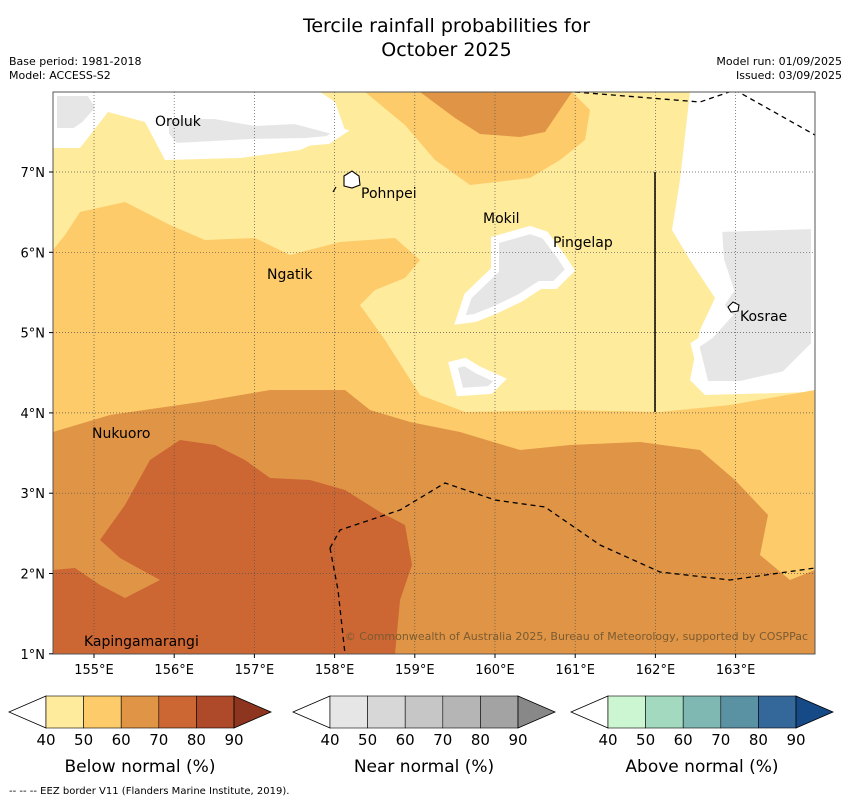  Describe the element at coordinates (694, 114) in the screenshot. I see `eez-border-north` at that location.